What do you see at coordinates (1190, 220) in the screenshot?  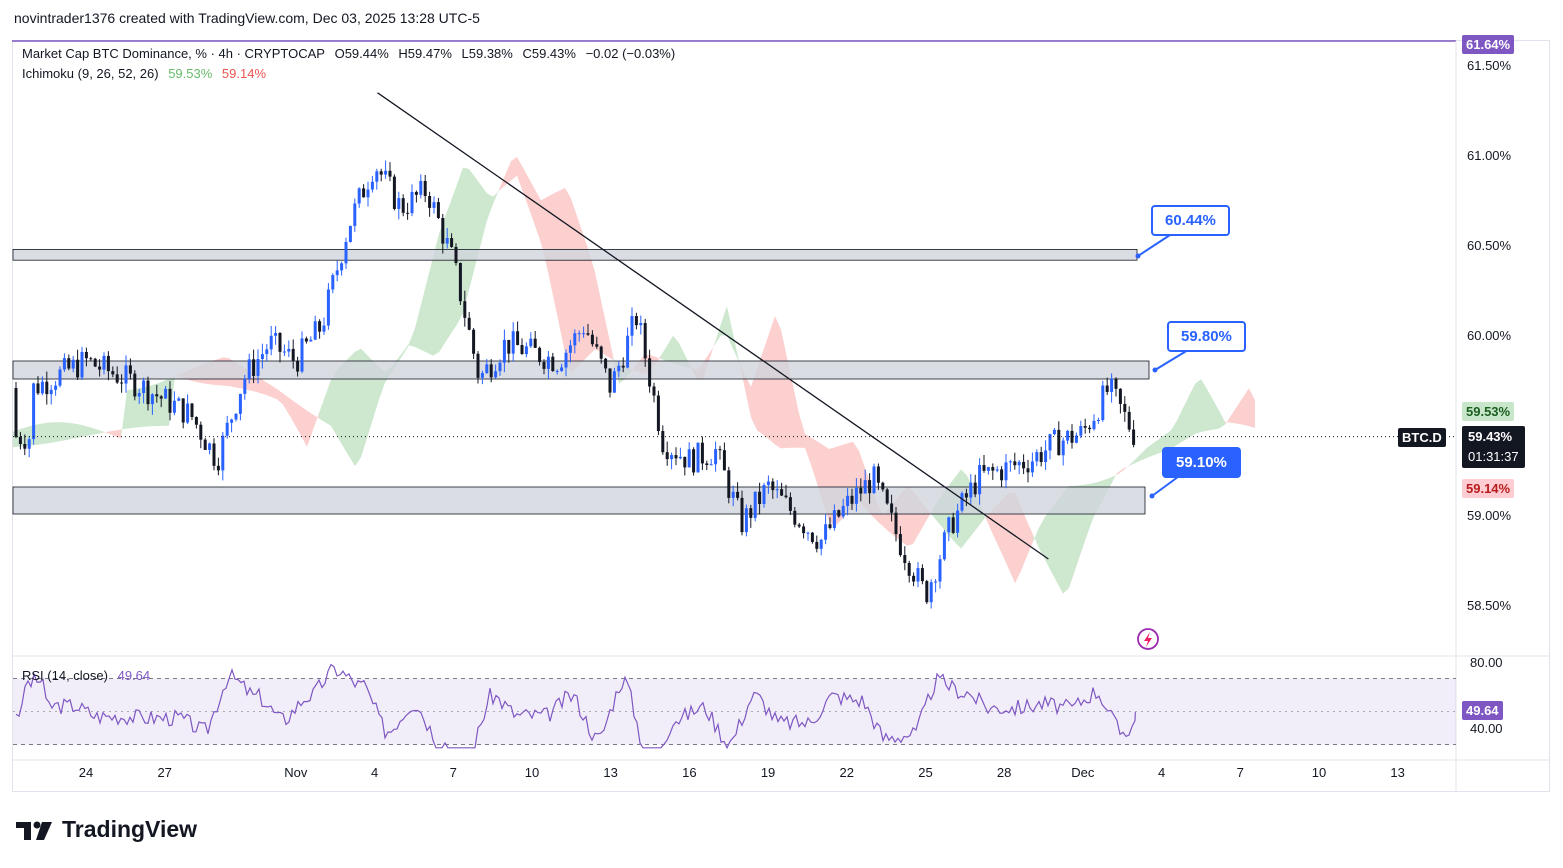 I see `callout-upper-zone: 60.44%` at bounding box center [1190, 220].